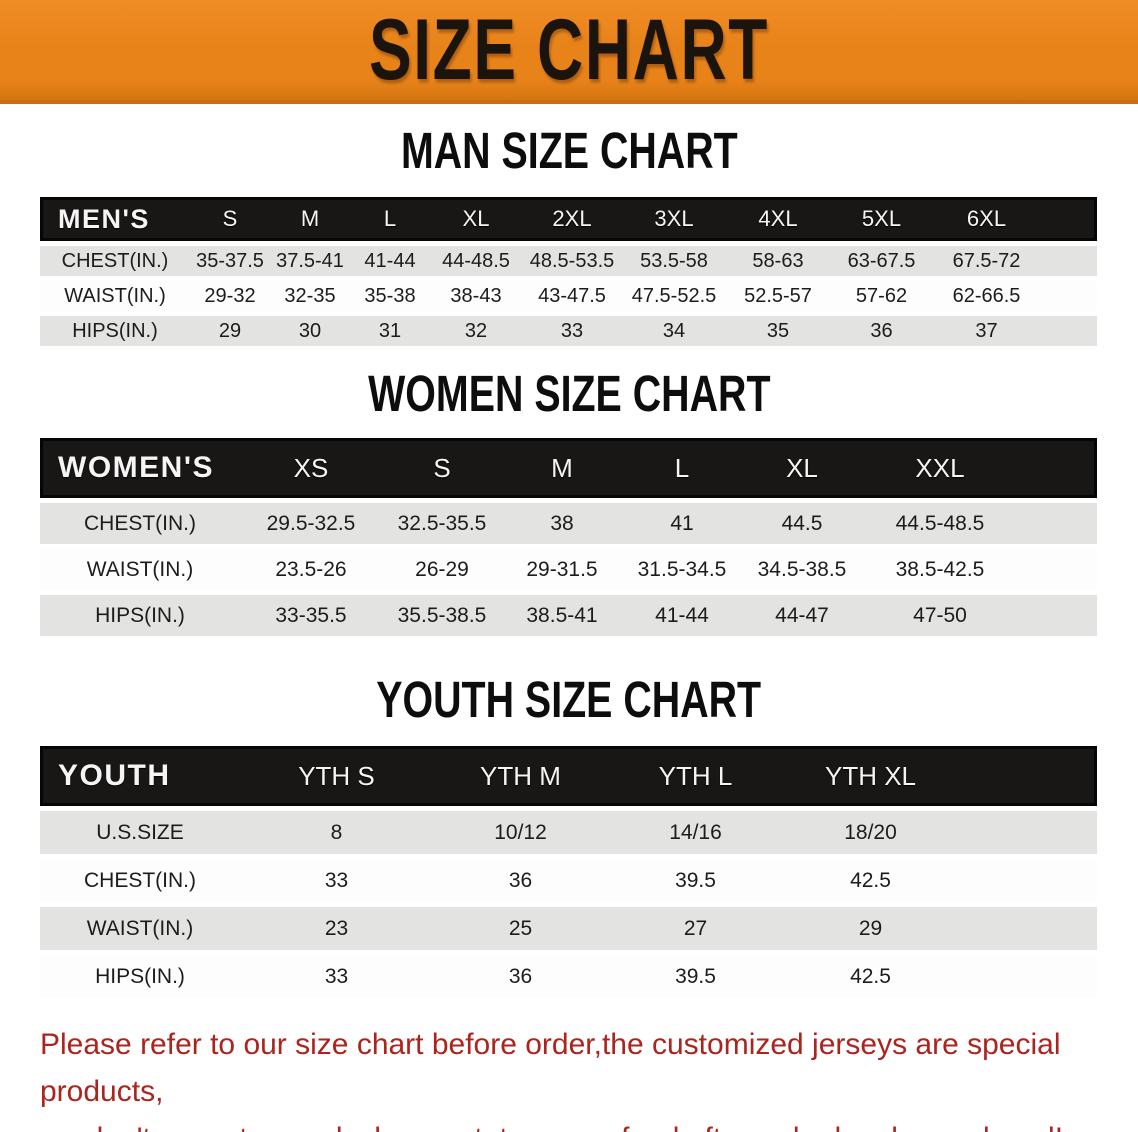 Image resolution: width=1138 pixels, height=1132 pixels. I want to click on men-header-filler, so click(1068, 219).